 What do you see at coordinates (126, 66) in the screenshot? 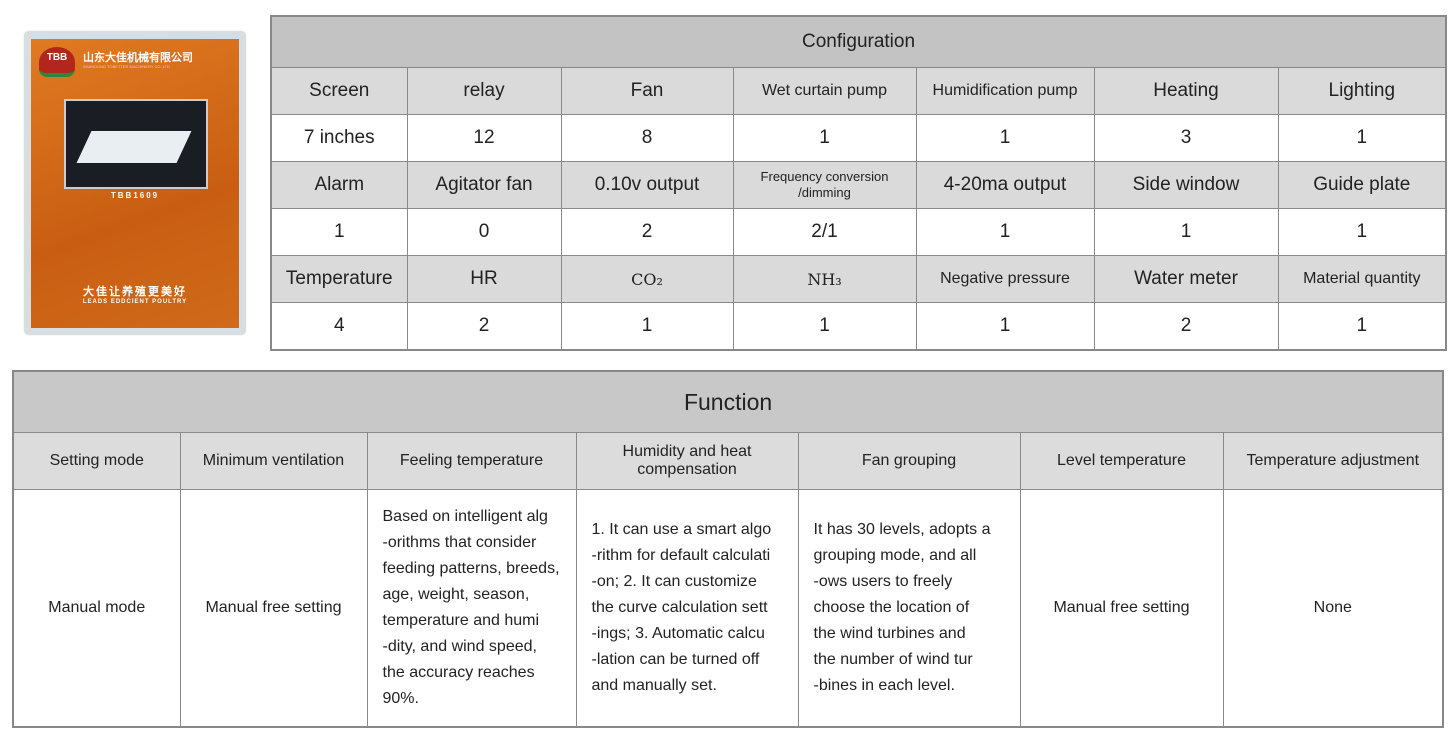
I see `company-name-en: SHANDONG TOBETTER MACHINERY CO.,LTD` at bounding box center [126, 66].